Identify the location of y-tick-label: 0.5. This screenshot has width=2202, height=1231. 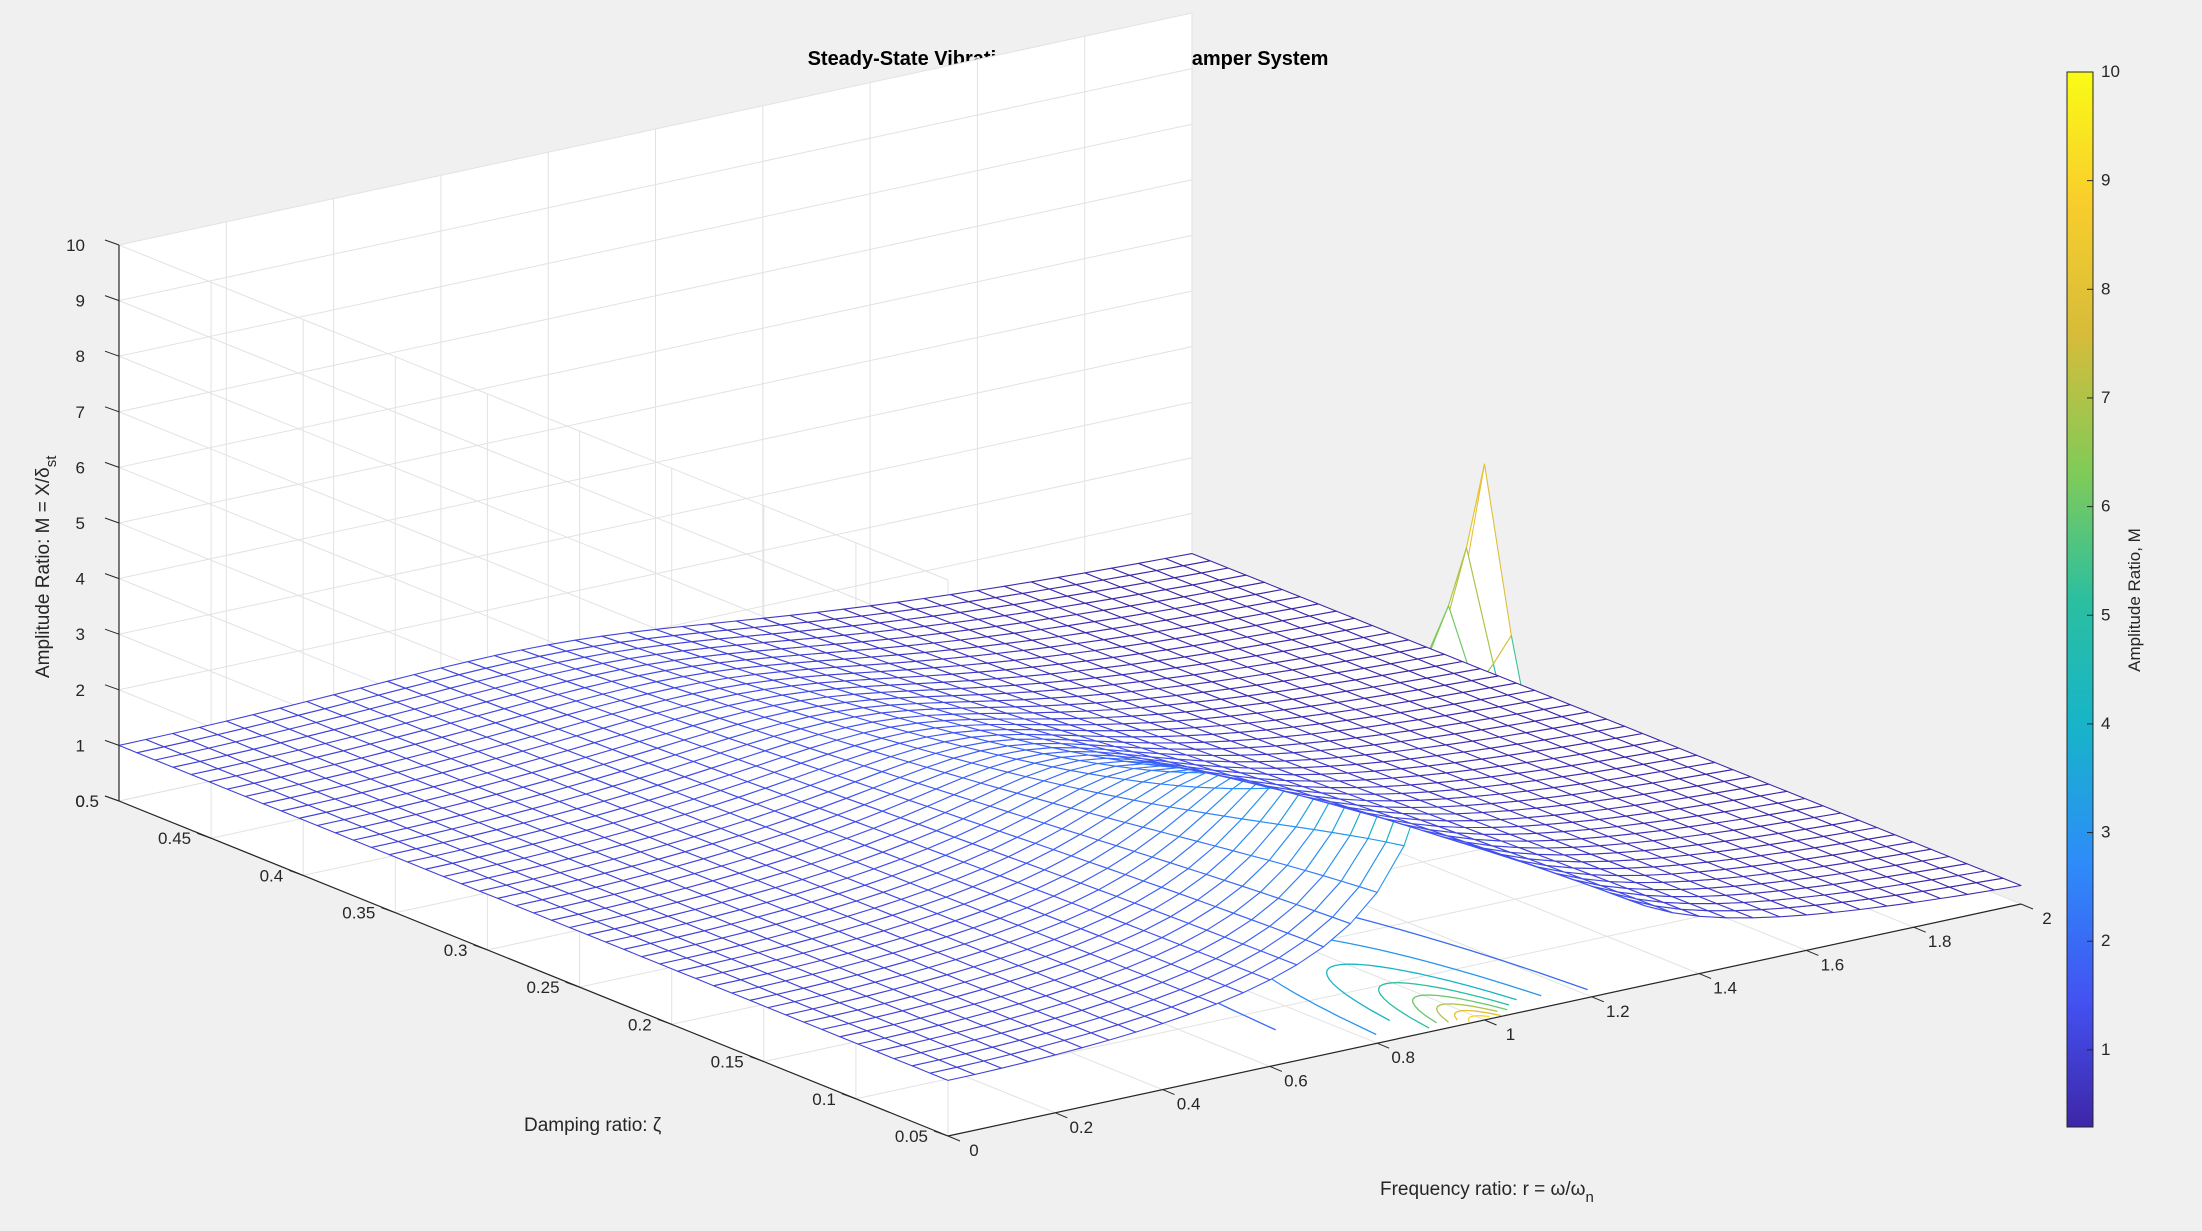
(87, 801).